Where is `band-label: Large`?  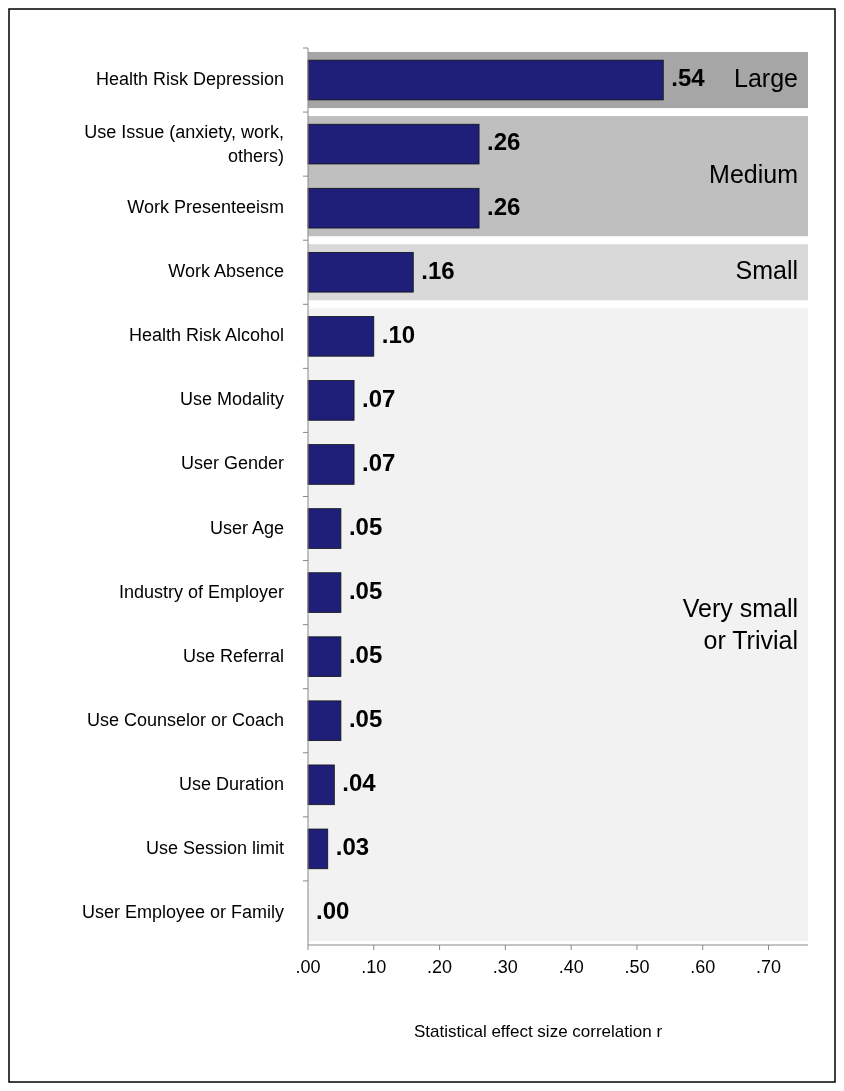
band-label: Large is located at coordinates (766, 77).